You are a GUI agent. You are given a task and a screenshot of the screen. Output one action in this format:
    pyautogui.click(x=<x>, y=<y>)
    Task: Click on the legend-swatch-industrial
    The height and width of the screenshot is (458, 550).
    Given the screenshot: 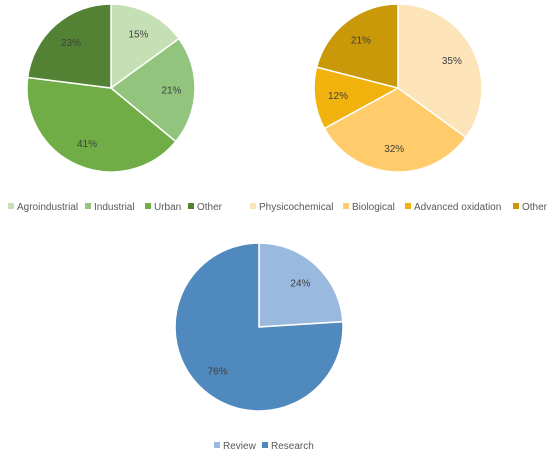 What is the action you would take?
    pyautogui.click(x=88, y=206)
    